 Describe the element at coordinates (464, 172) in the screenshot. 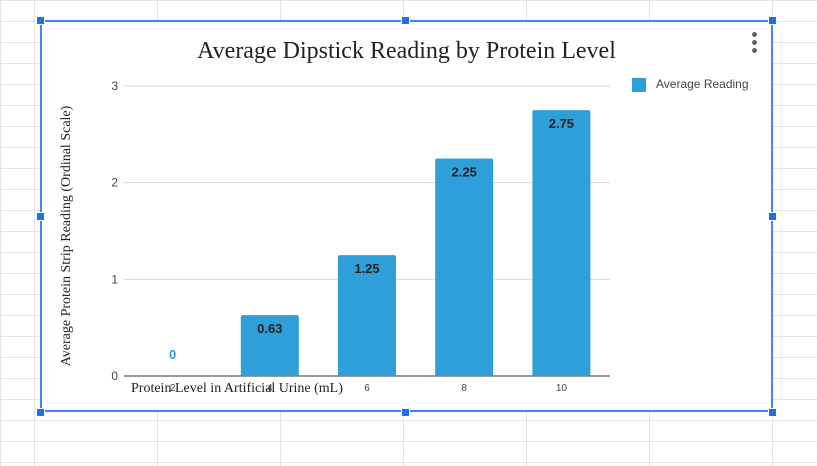

I see `data-label: 2.25` at that location.